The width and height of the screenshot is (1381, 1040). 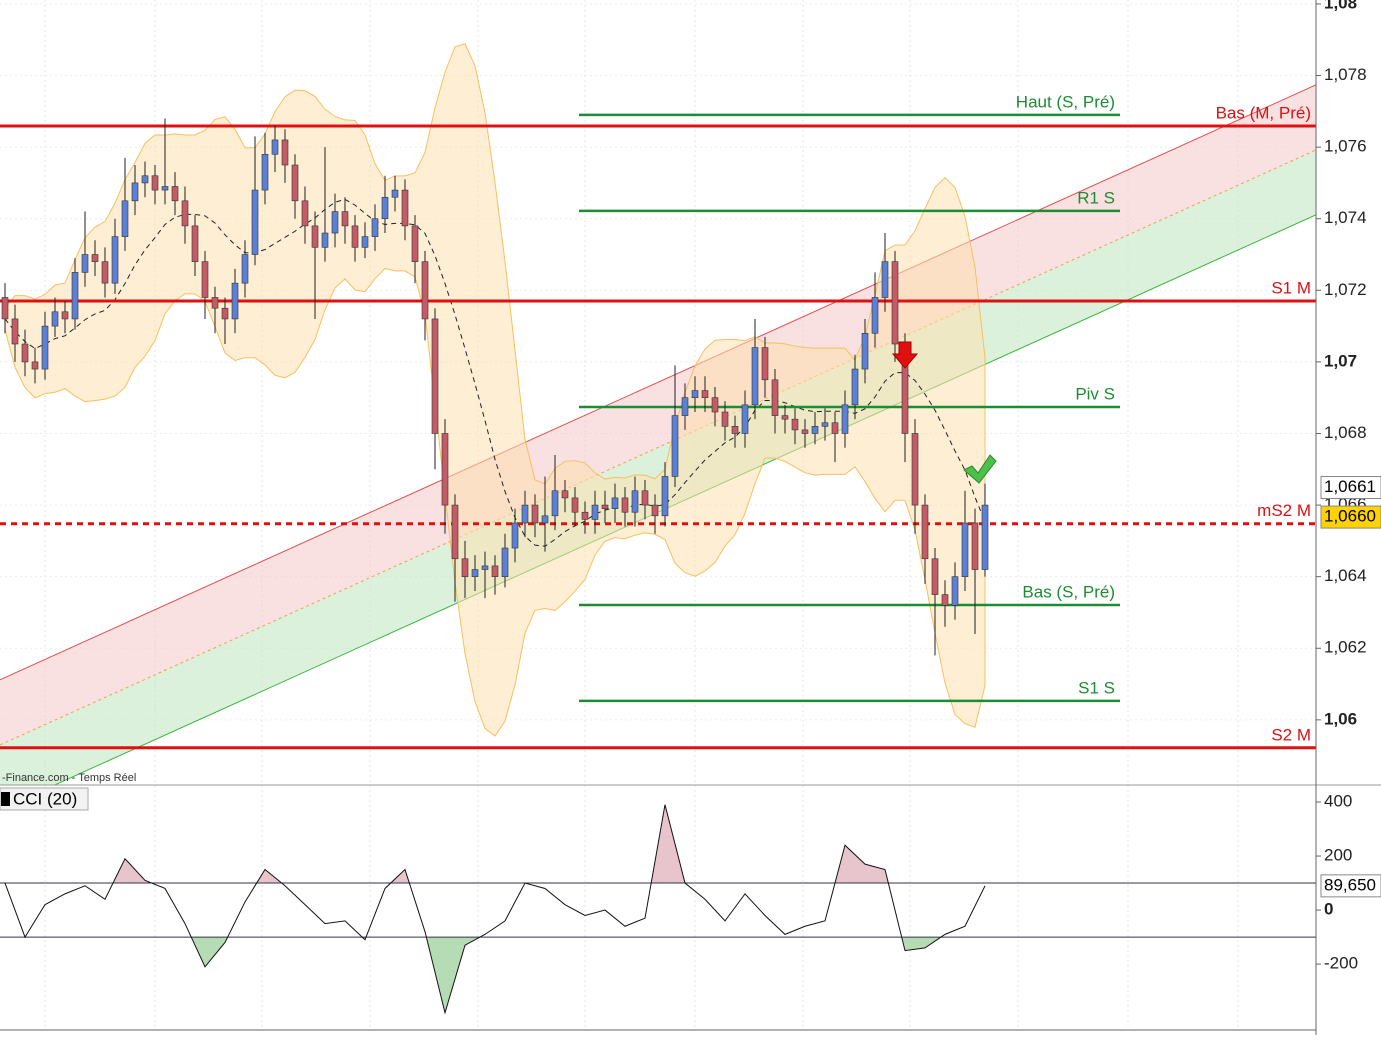 I want to click on indicator-title: CCI (20), so click(x=45, y=798).